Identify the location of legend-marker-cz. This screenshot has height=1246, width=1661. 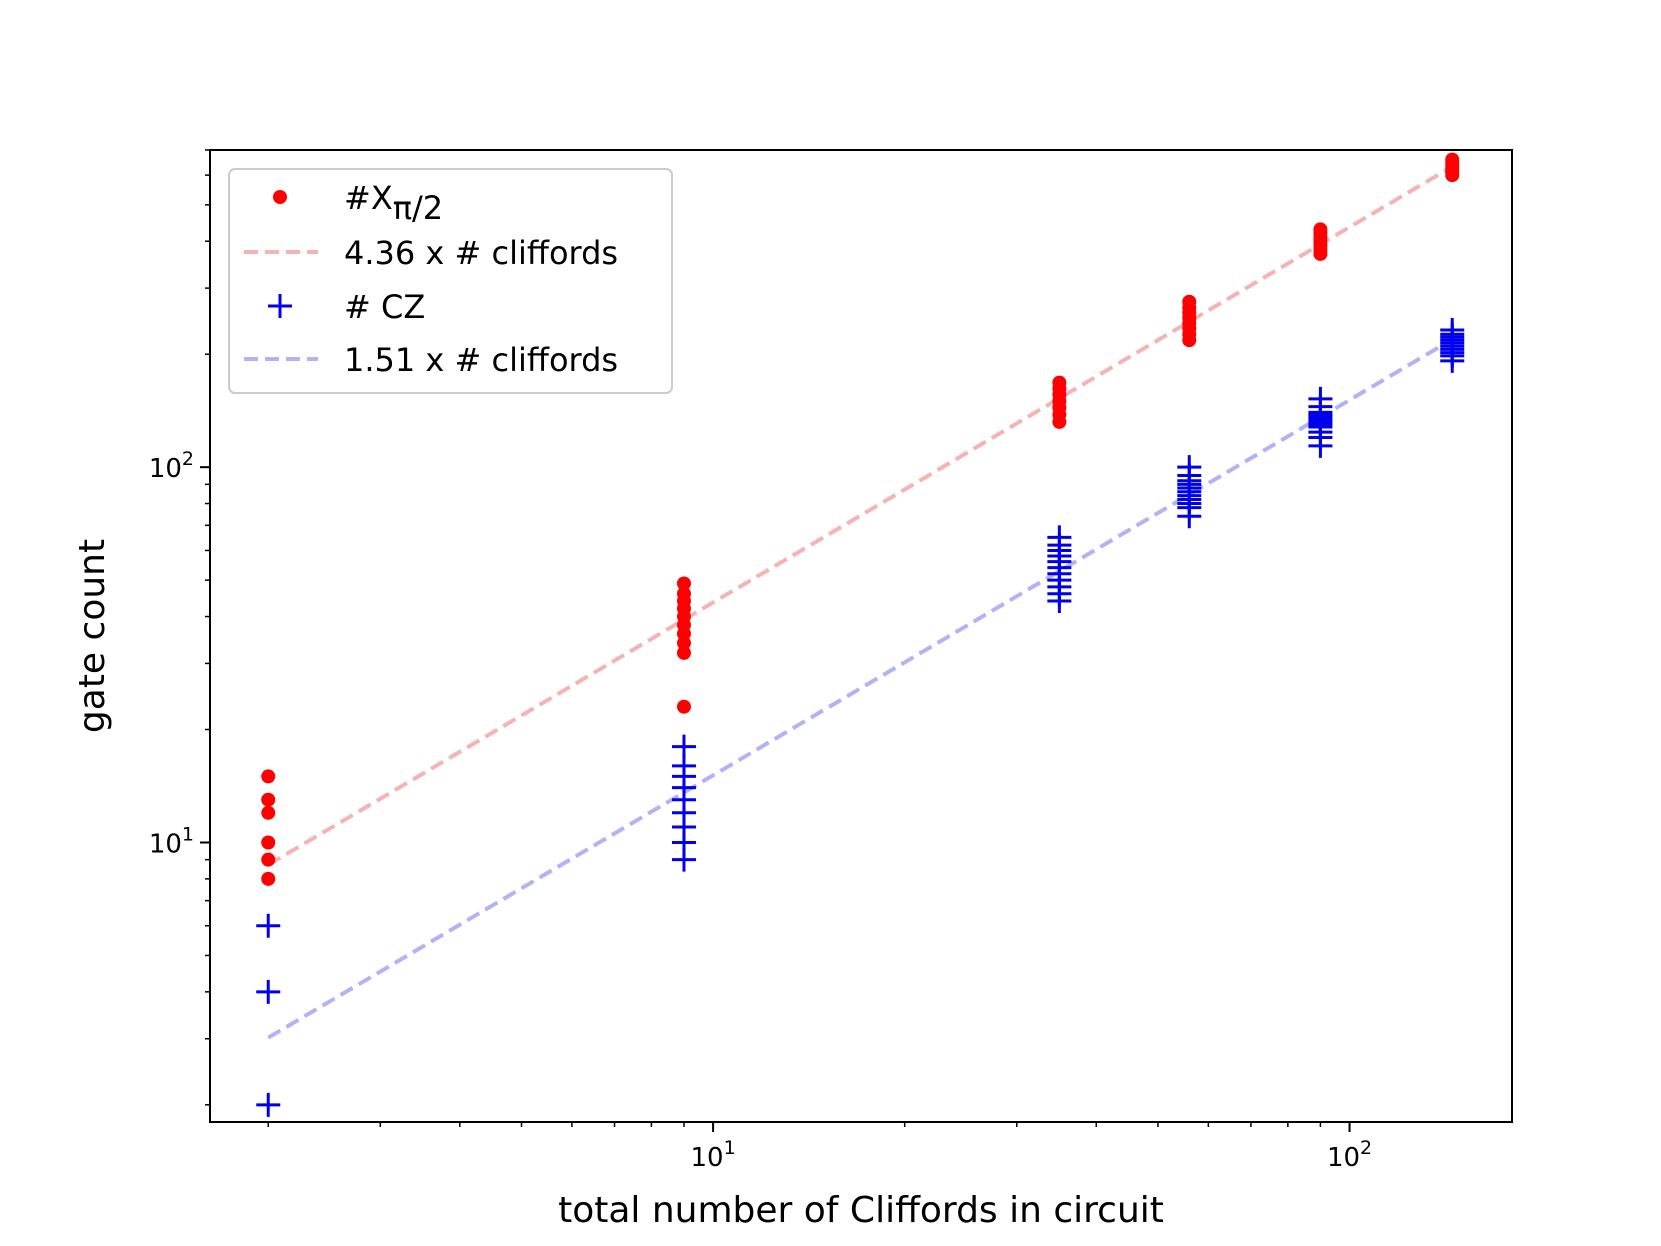
(280, 306).